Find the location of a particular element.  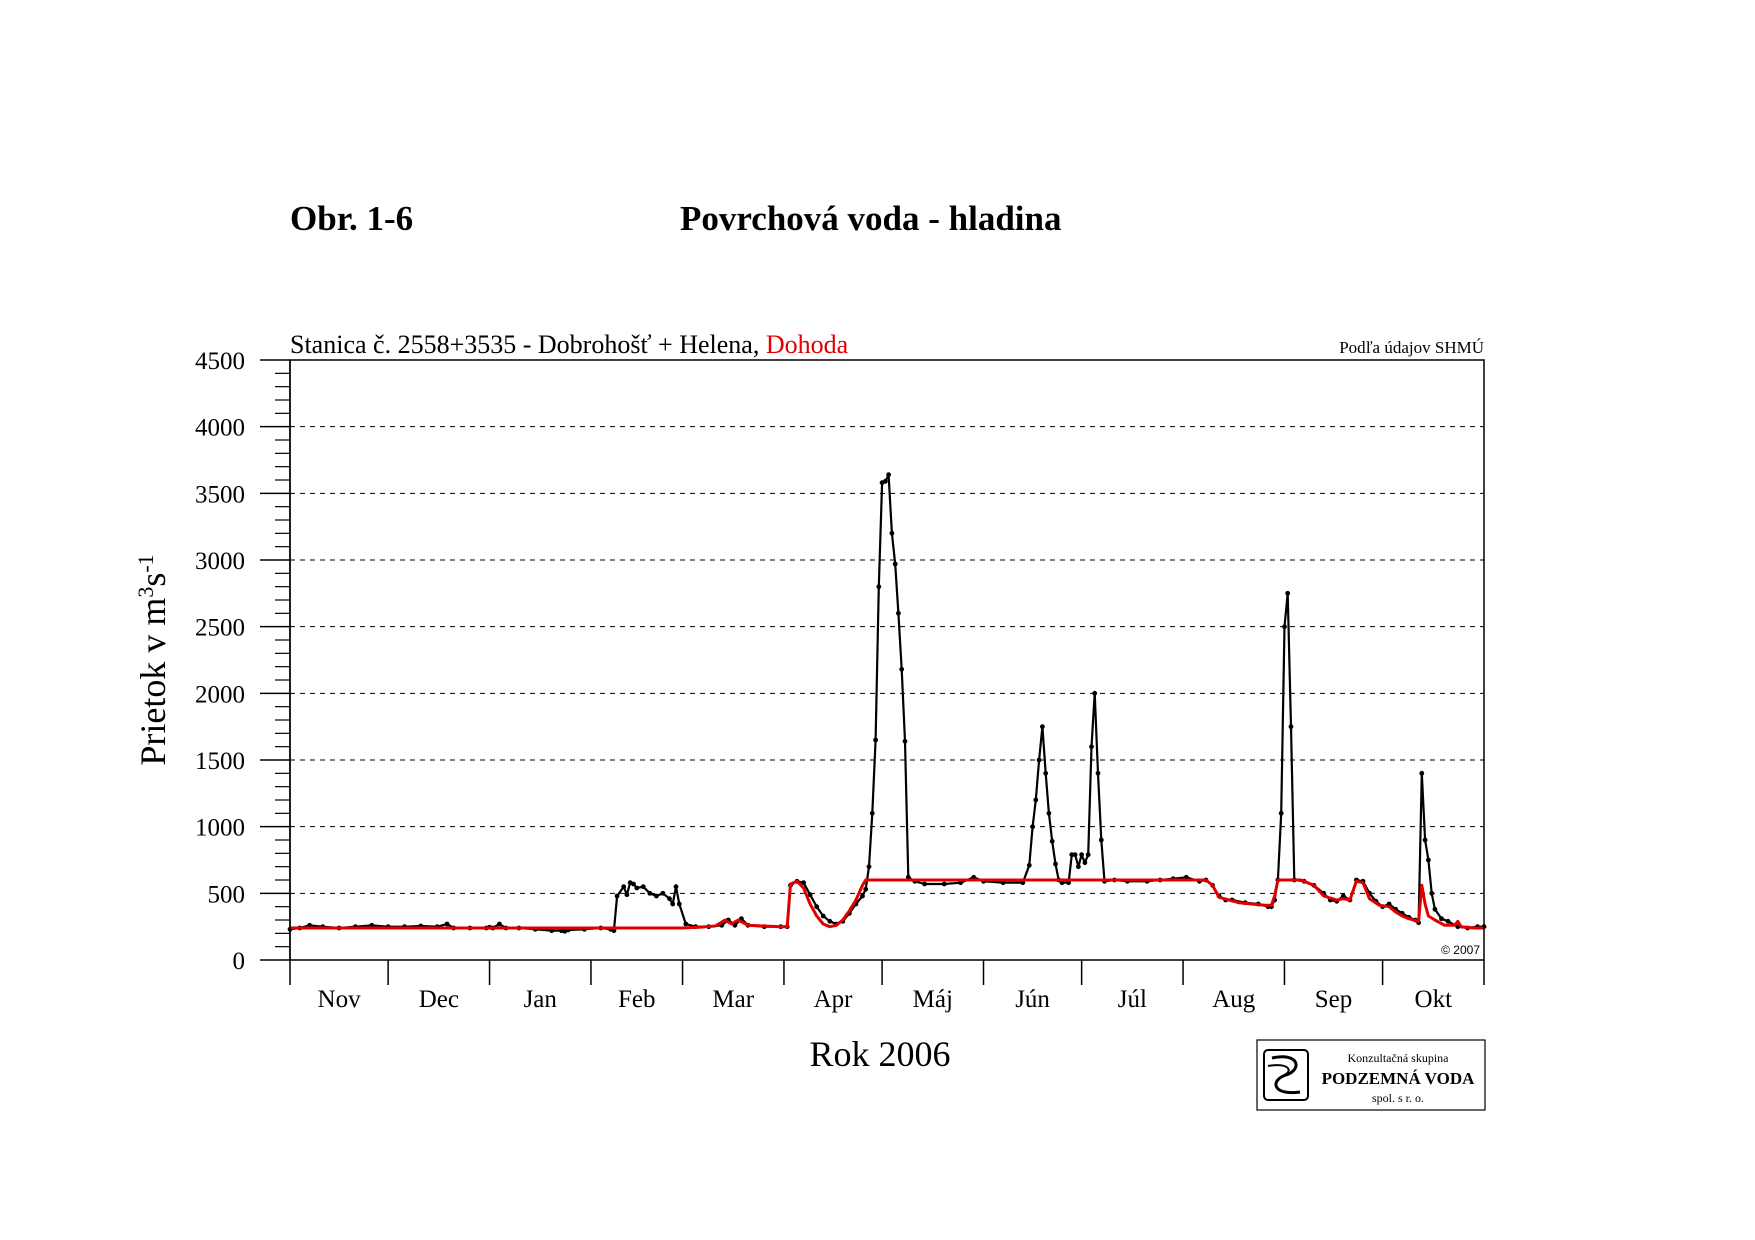

y-tick-label: 4000 is located at coordinates (220, 428).